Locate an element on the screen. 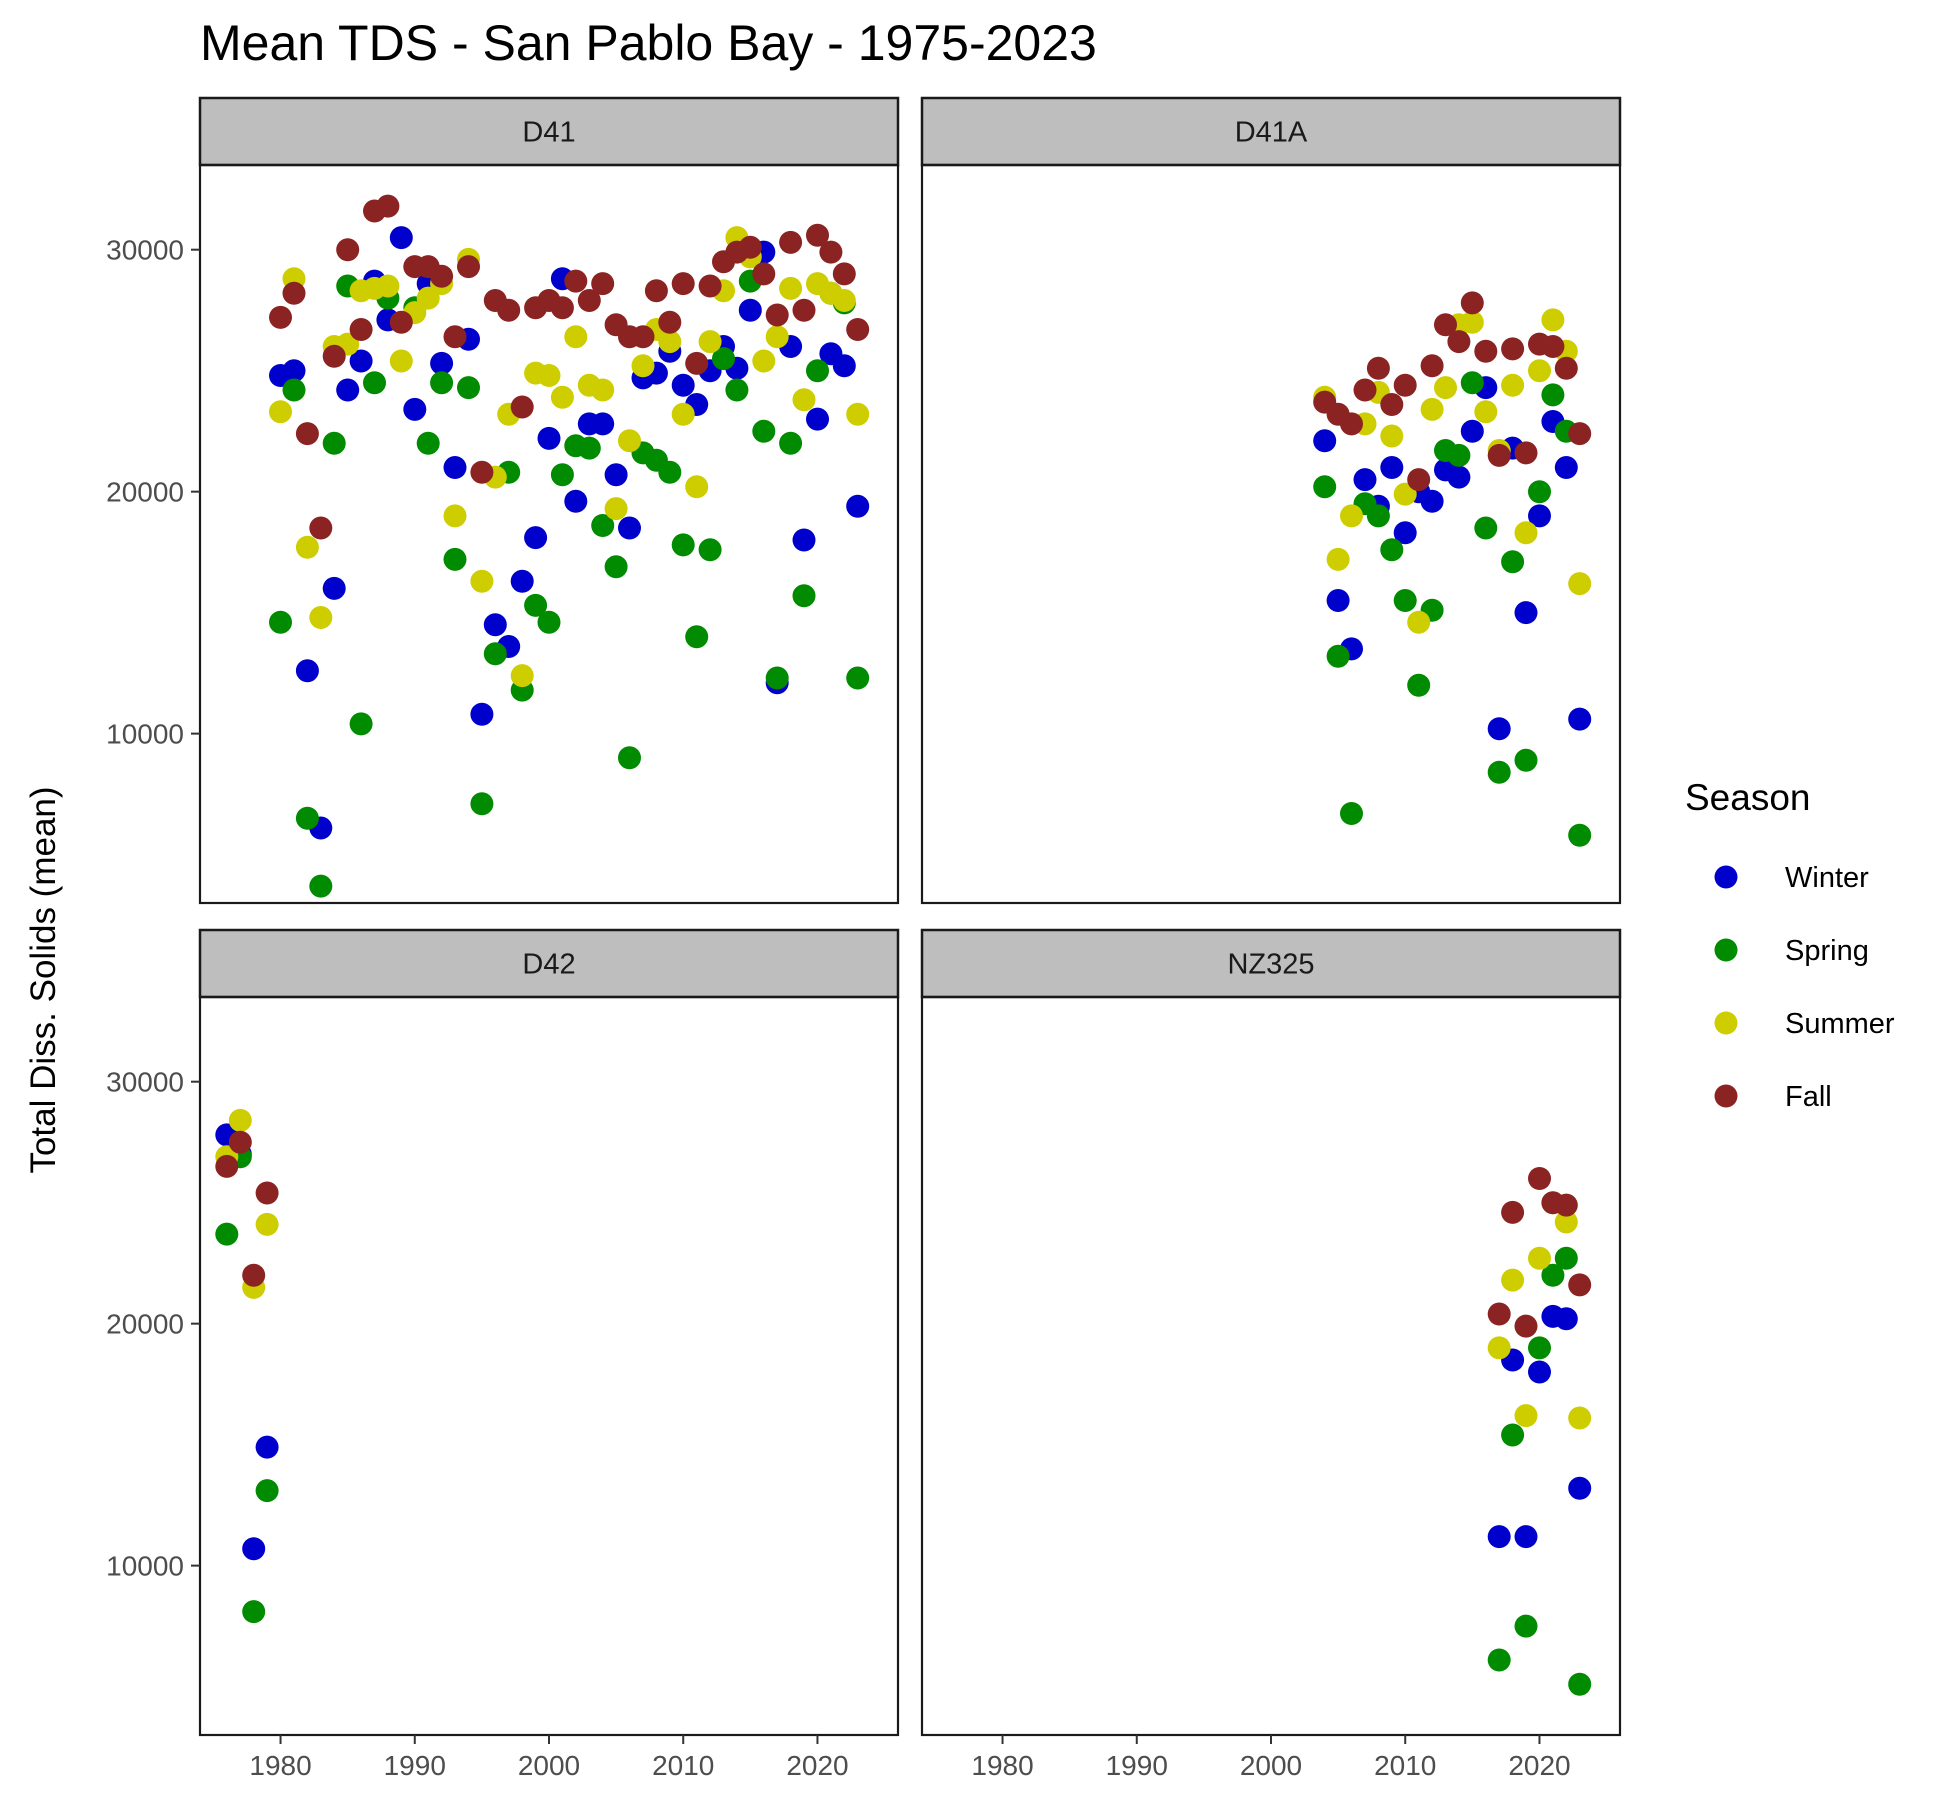 This screenshot has height=1800, width=1950. x-tick-label: 1990 is located at coordinates (415, 1765).